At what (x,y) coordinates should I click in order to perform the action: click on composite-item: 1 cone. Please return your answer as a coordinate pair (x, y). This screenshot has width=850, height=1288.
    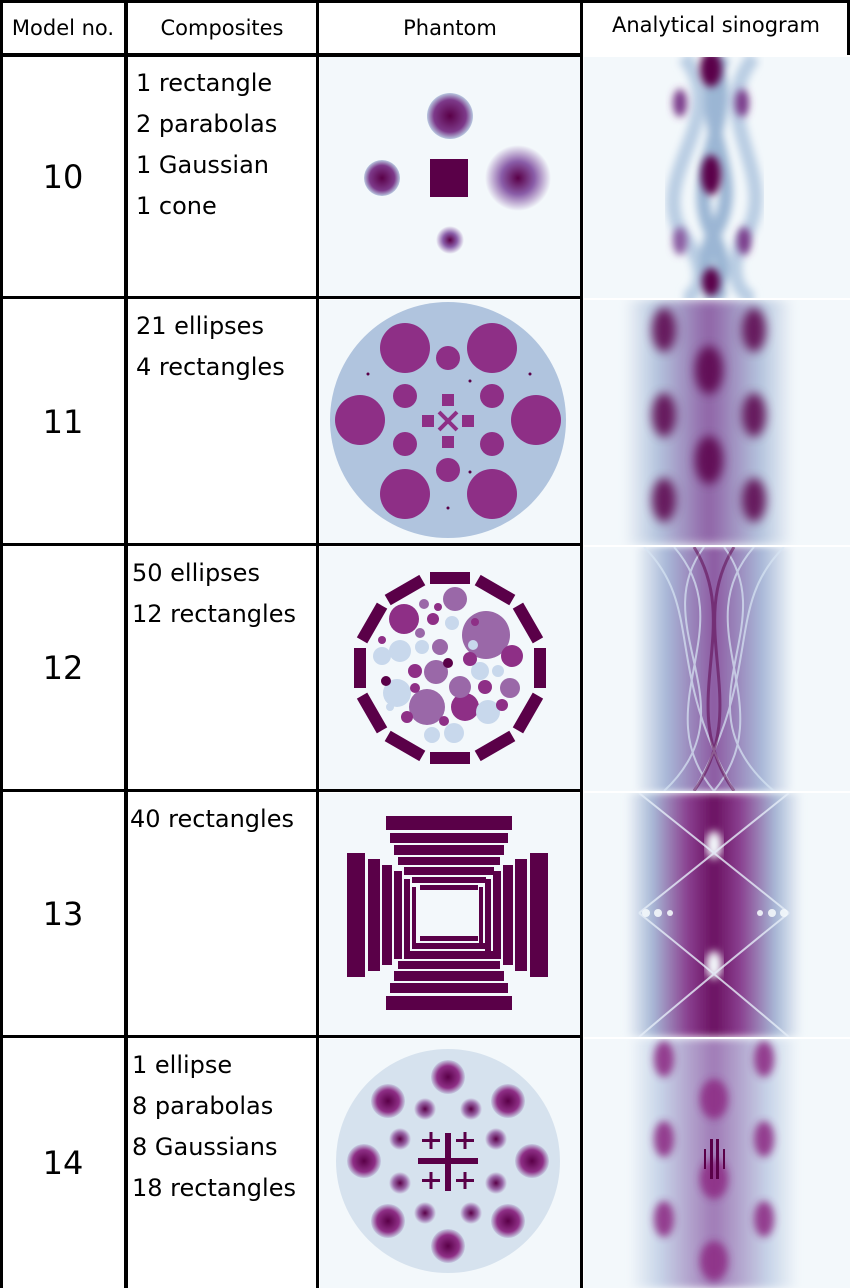
    Looking at the image, I should click on (176, 206).